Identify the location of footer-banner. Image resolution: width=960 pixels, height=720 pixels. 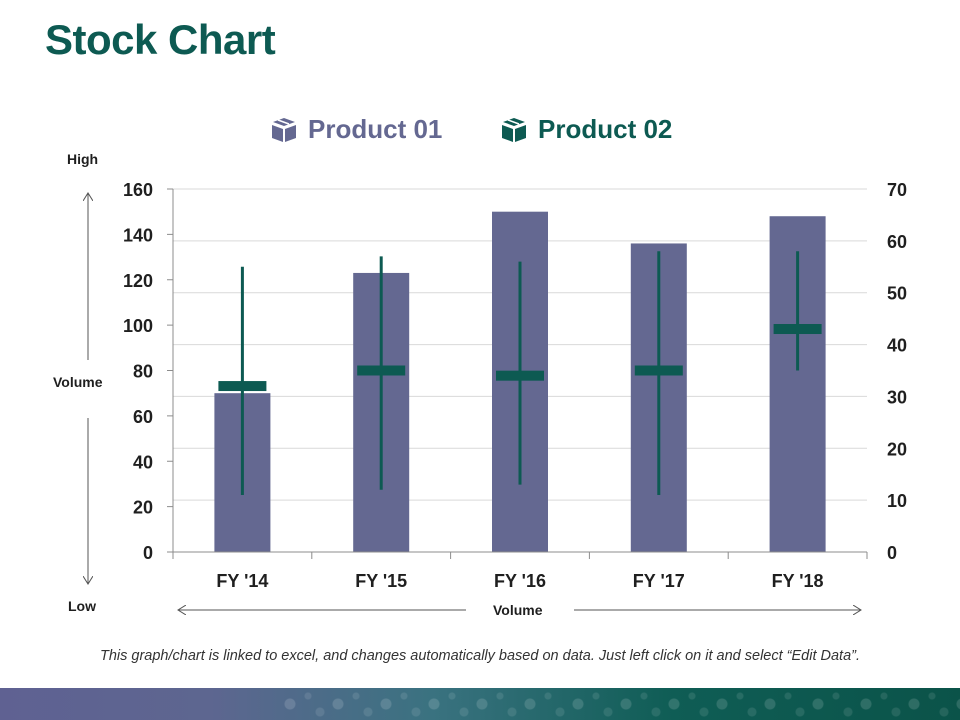
(480, 704).